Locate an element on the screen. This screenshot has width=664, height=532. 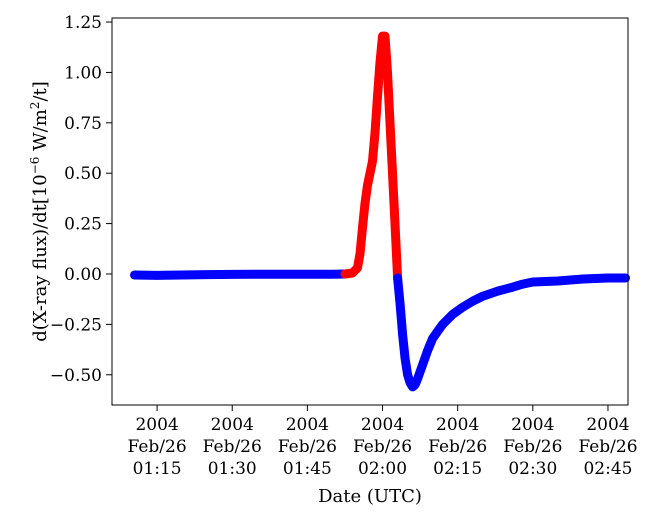
y-axis-label-main: d(X-ray flux)/dt[10 is located at coordinates (40, 258).